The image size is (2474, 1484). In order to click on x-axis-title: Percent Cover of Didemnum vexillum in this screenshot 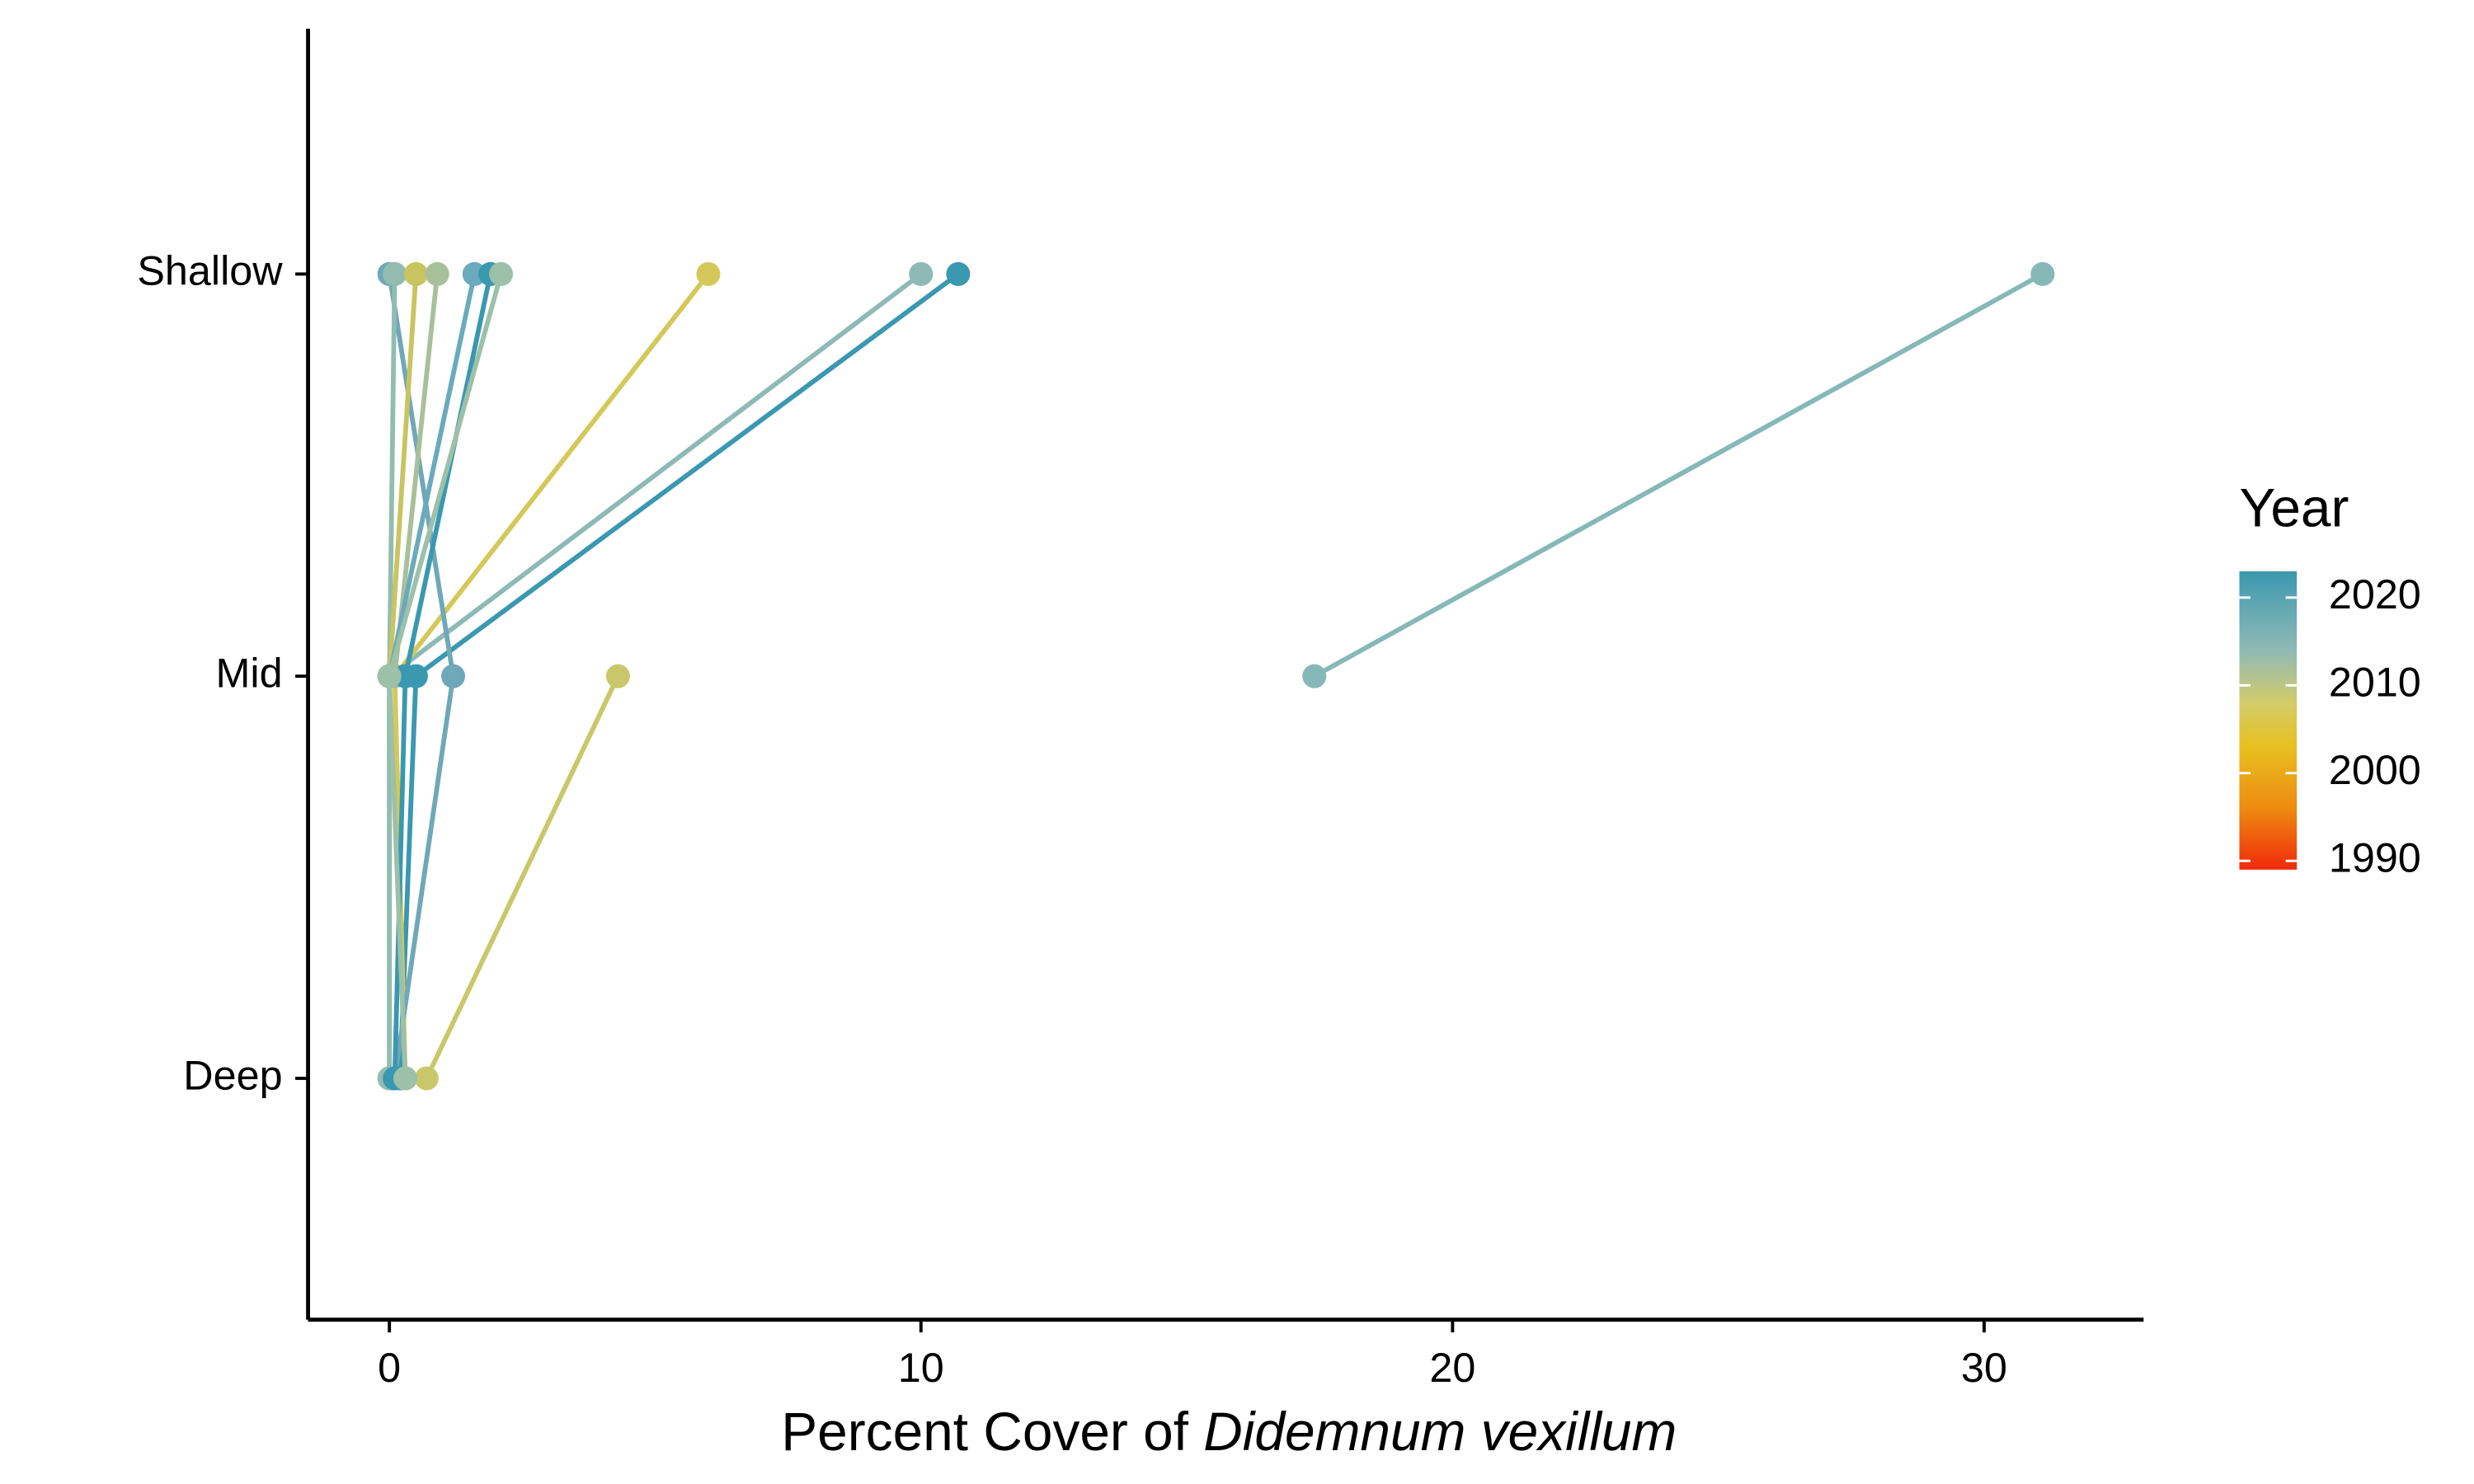, I will do `click(1229, 1431)`.